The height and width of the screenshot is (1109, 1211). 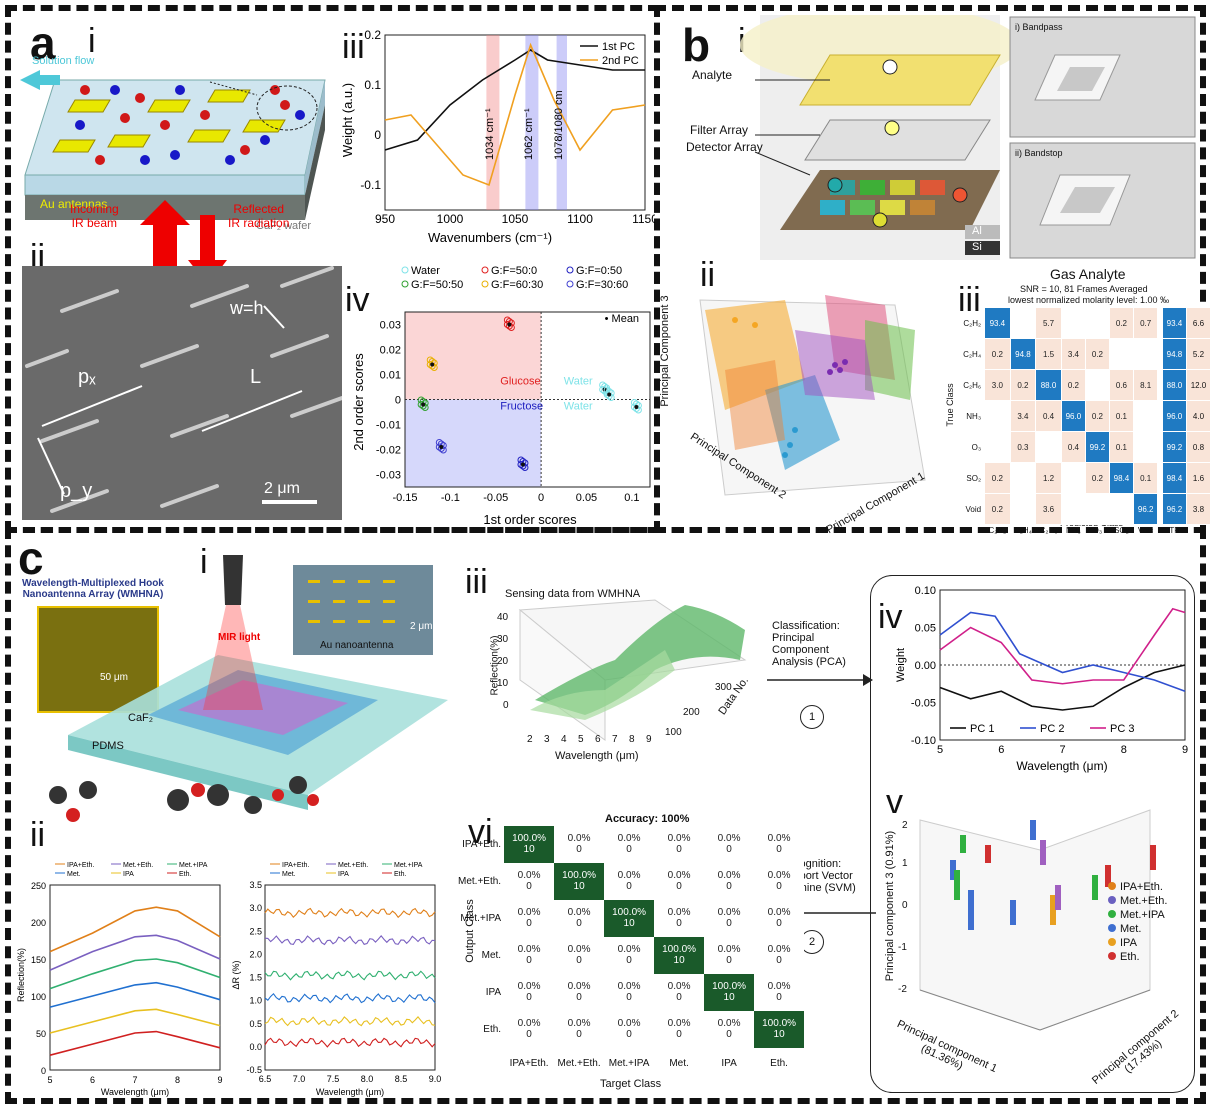 I want to click on tp-cell: 99.2, so click(x=1174, y=447).